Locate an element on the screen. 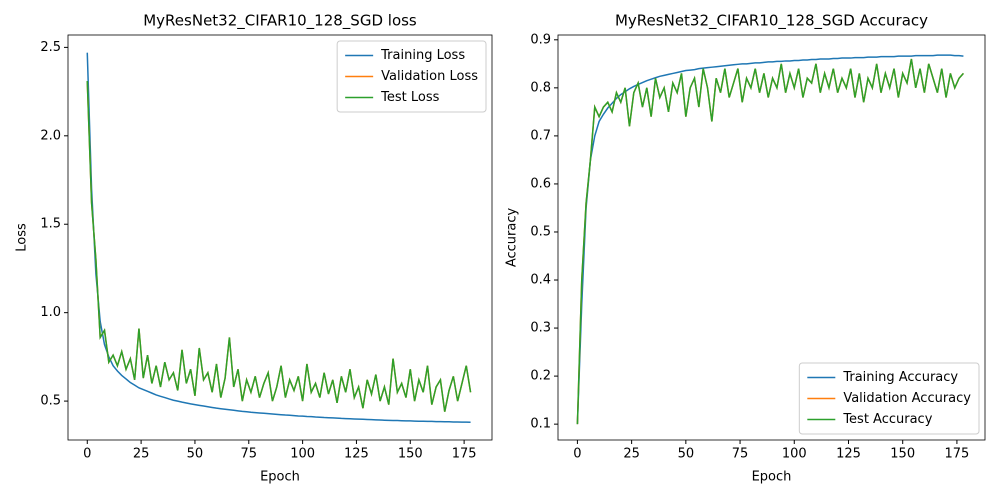  y-tick-label: 0.2 is located at coordinates (540, 376).